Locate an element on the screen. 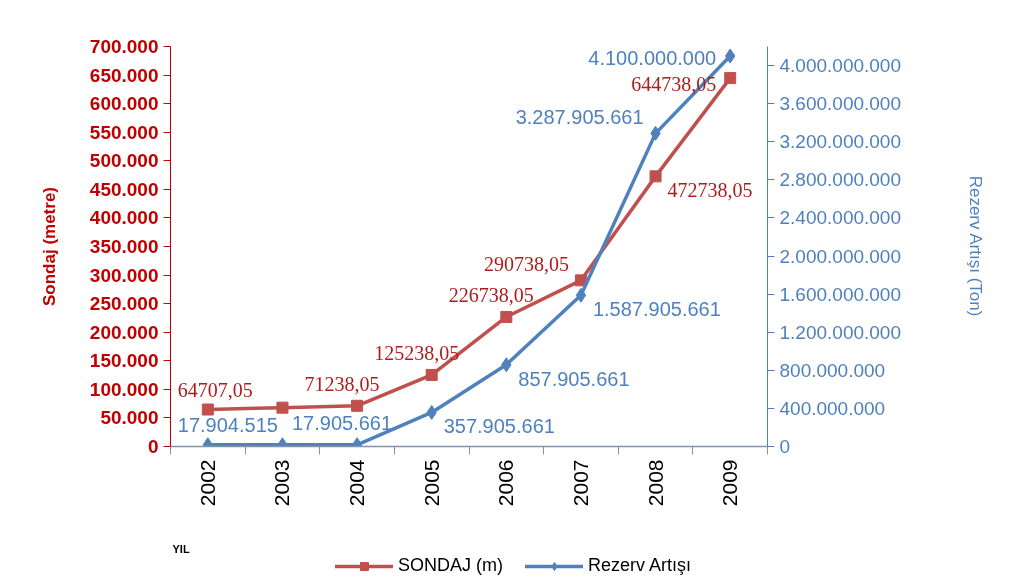 The image size is (1035, 580). y-tick-label: 150.000 is located at coordinates (124, 361).